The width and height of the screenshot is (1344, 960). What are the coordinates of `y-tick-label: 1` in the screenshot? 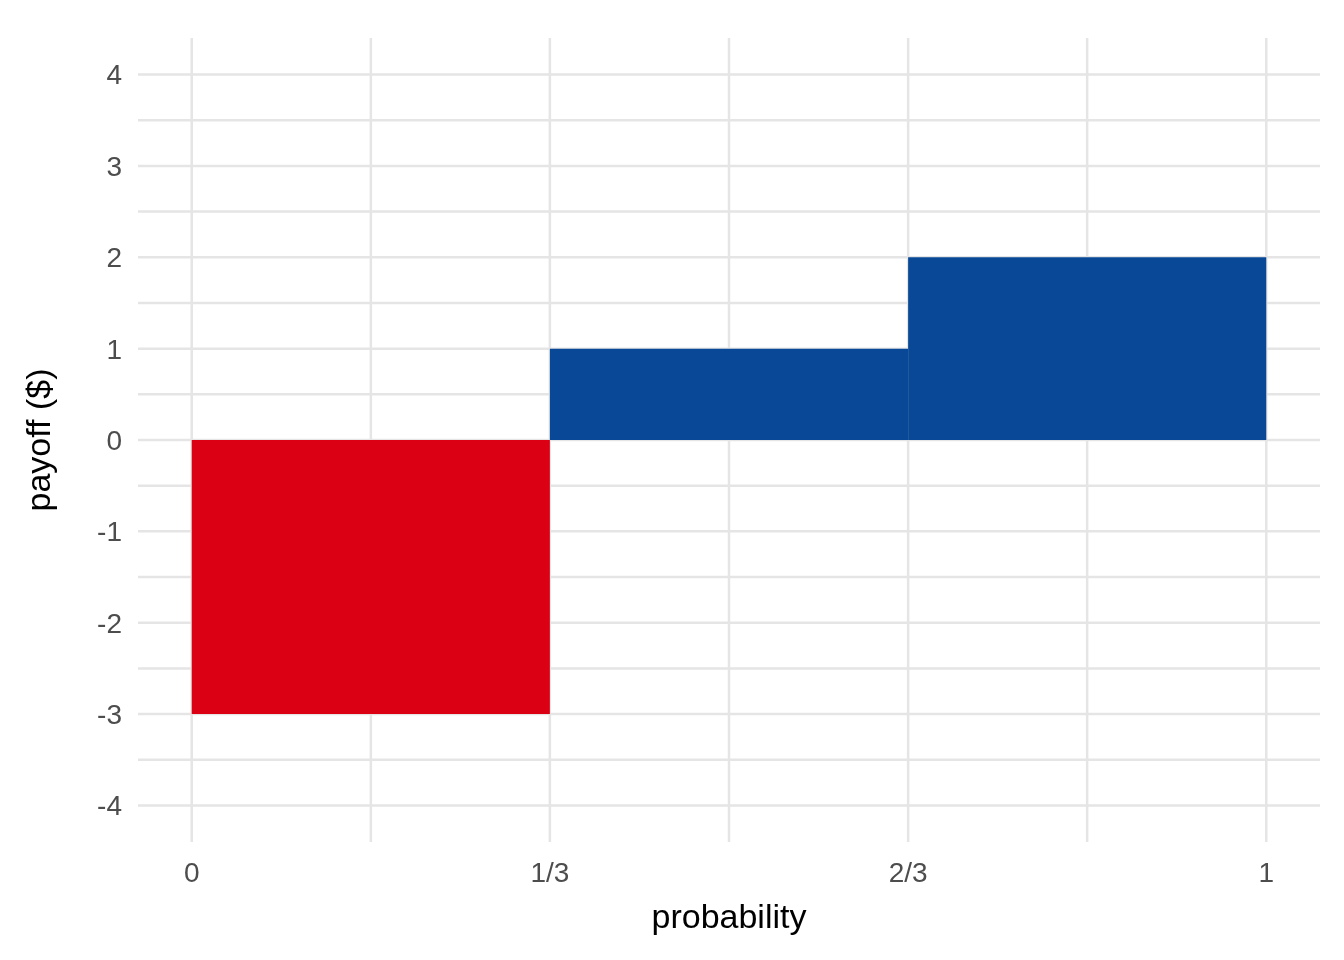 It's located at (114, 349).